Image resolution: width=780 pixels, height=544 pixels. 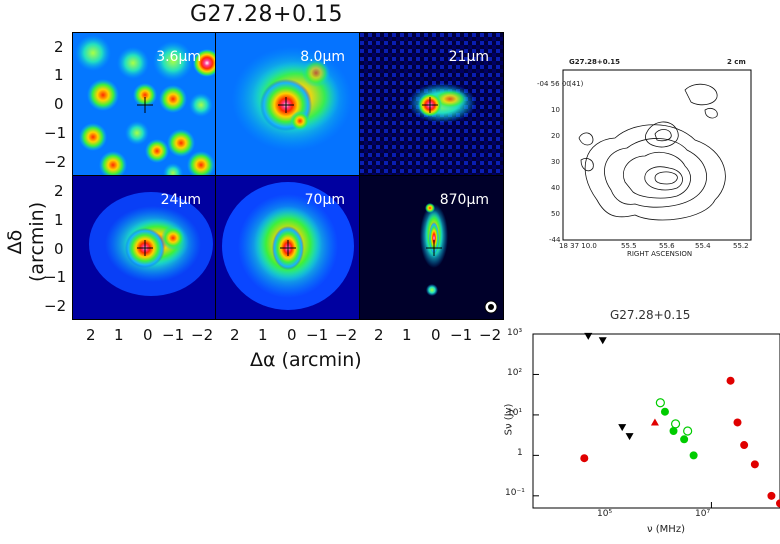 I want to click on sed-chart-svg, so click(x=656, y=420).